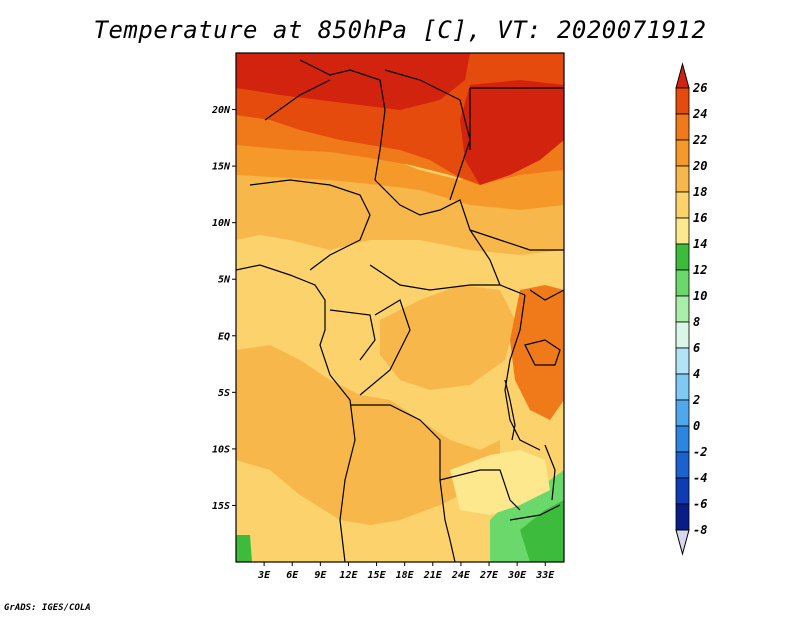 The width and height of the screenshot is (800, 618). Describe the element at coordinates (682, 75) in the screenshot. I see `colorbar-top-arrow` at that location.